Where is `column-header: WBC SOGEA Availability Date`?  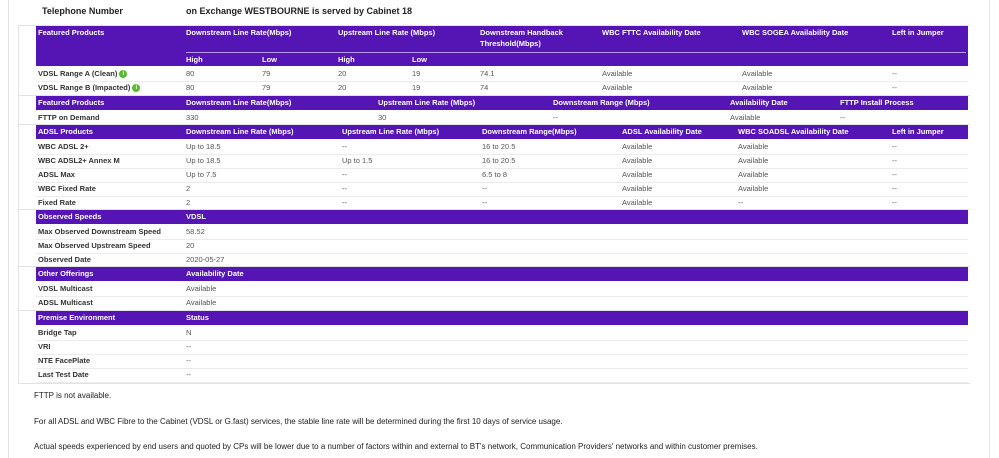
column-header: WBC SOGEA Availability Date is located at coordinates (795, 32).